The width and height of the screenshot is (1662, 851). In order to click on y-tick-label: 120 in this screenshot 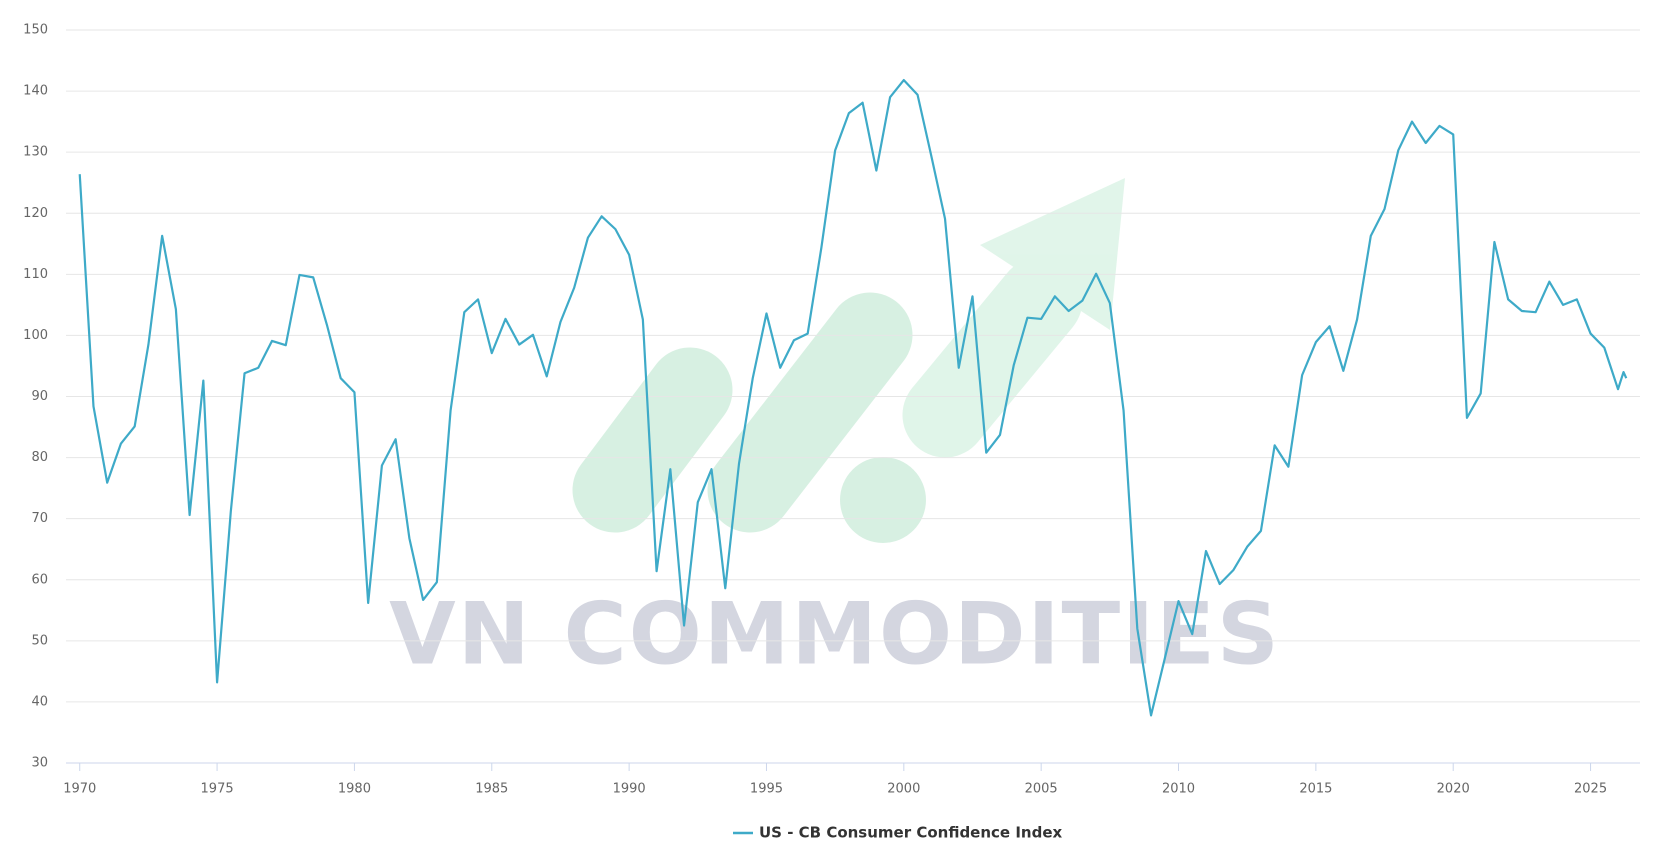, I will do `click(35, 213)`.